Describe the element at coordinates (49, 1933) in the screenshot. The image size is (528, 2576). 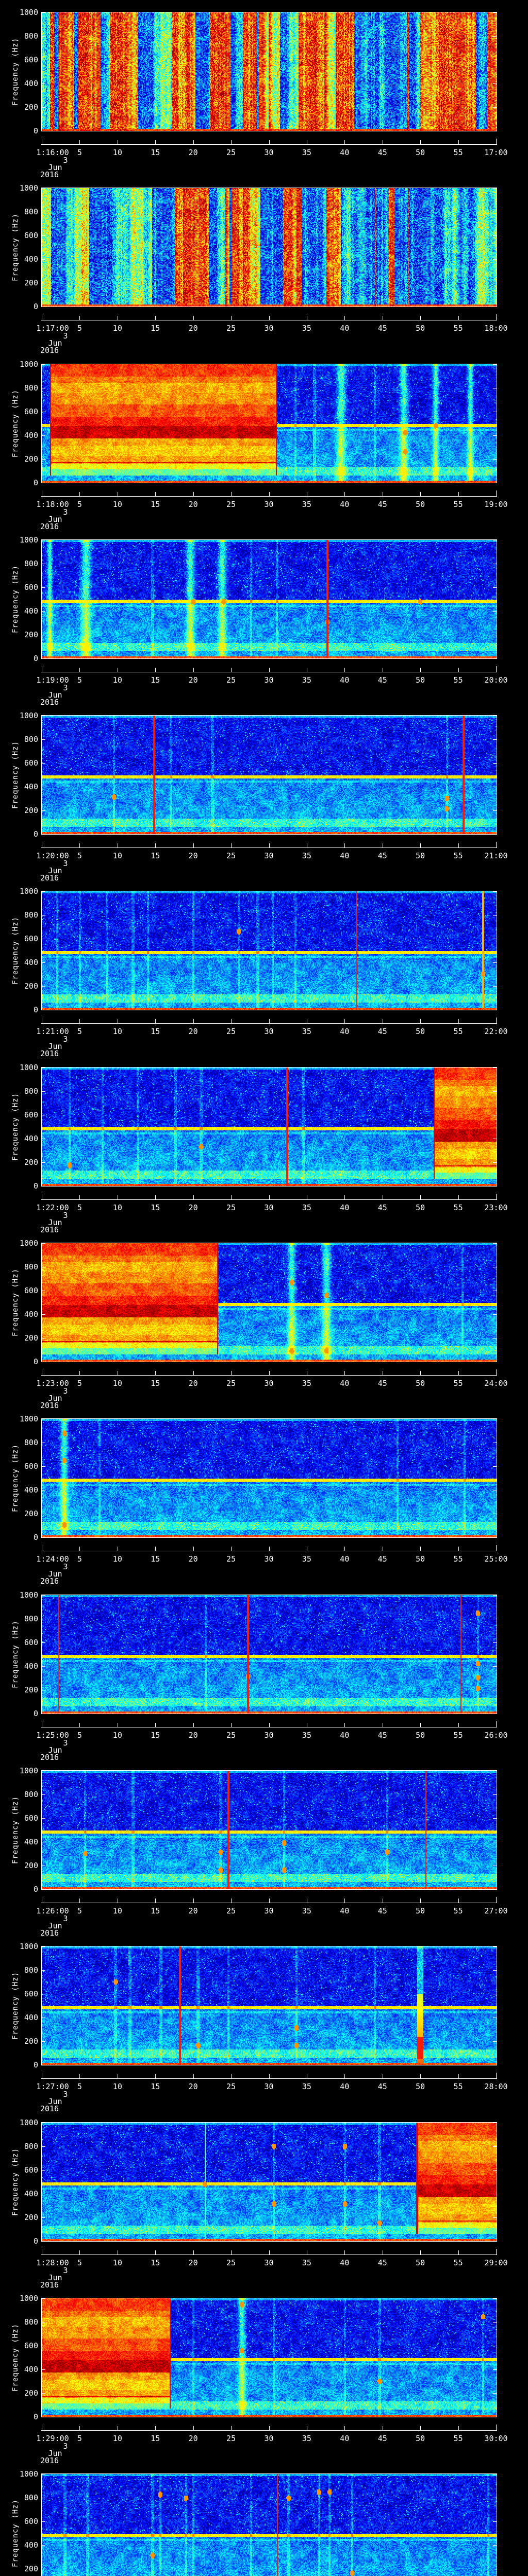
I see `date-year-label: 2016` at that location.